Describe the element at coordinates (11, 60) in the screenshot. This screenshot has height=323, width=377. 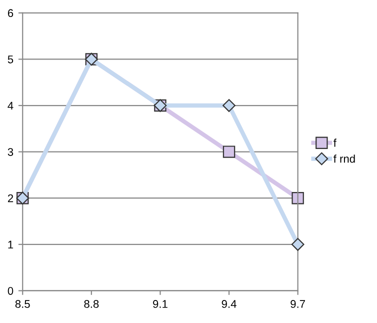
I see `y-tick-label: 5` at that location.